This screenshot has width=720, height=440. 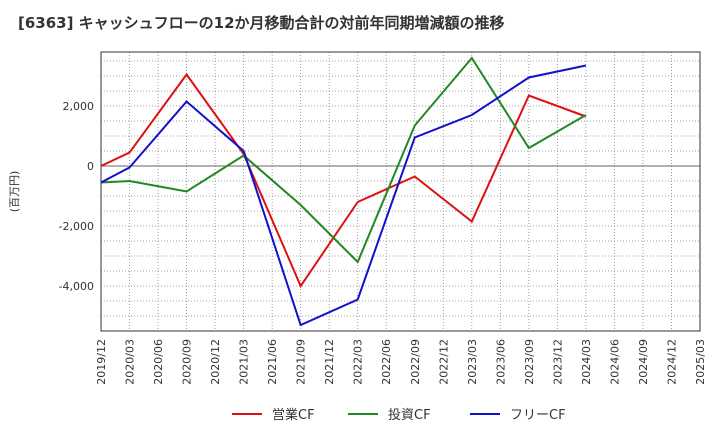 What do you see at coordinates (671, 362) in the screenshot?
I see `x-tick-label: 2024/12` at bounding box center [671, 362].